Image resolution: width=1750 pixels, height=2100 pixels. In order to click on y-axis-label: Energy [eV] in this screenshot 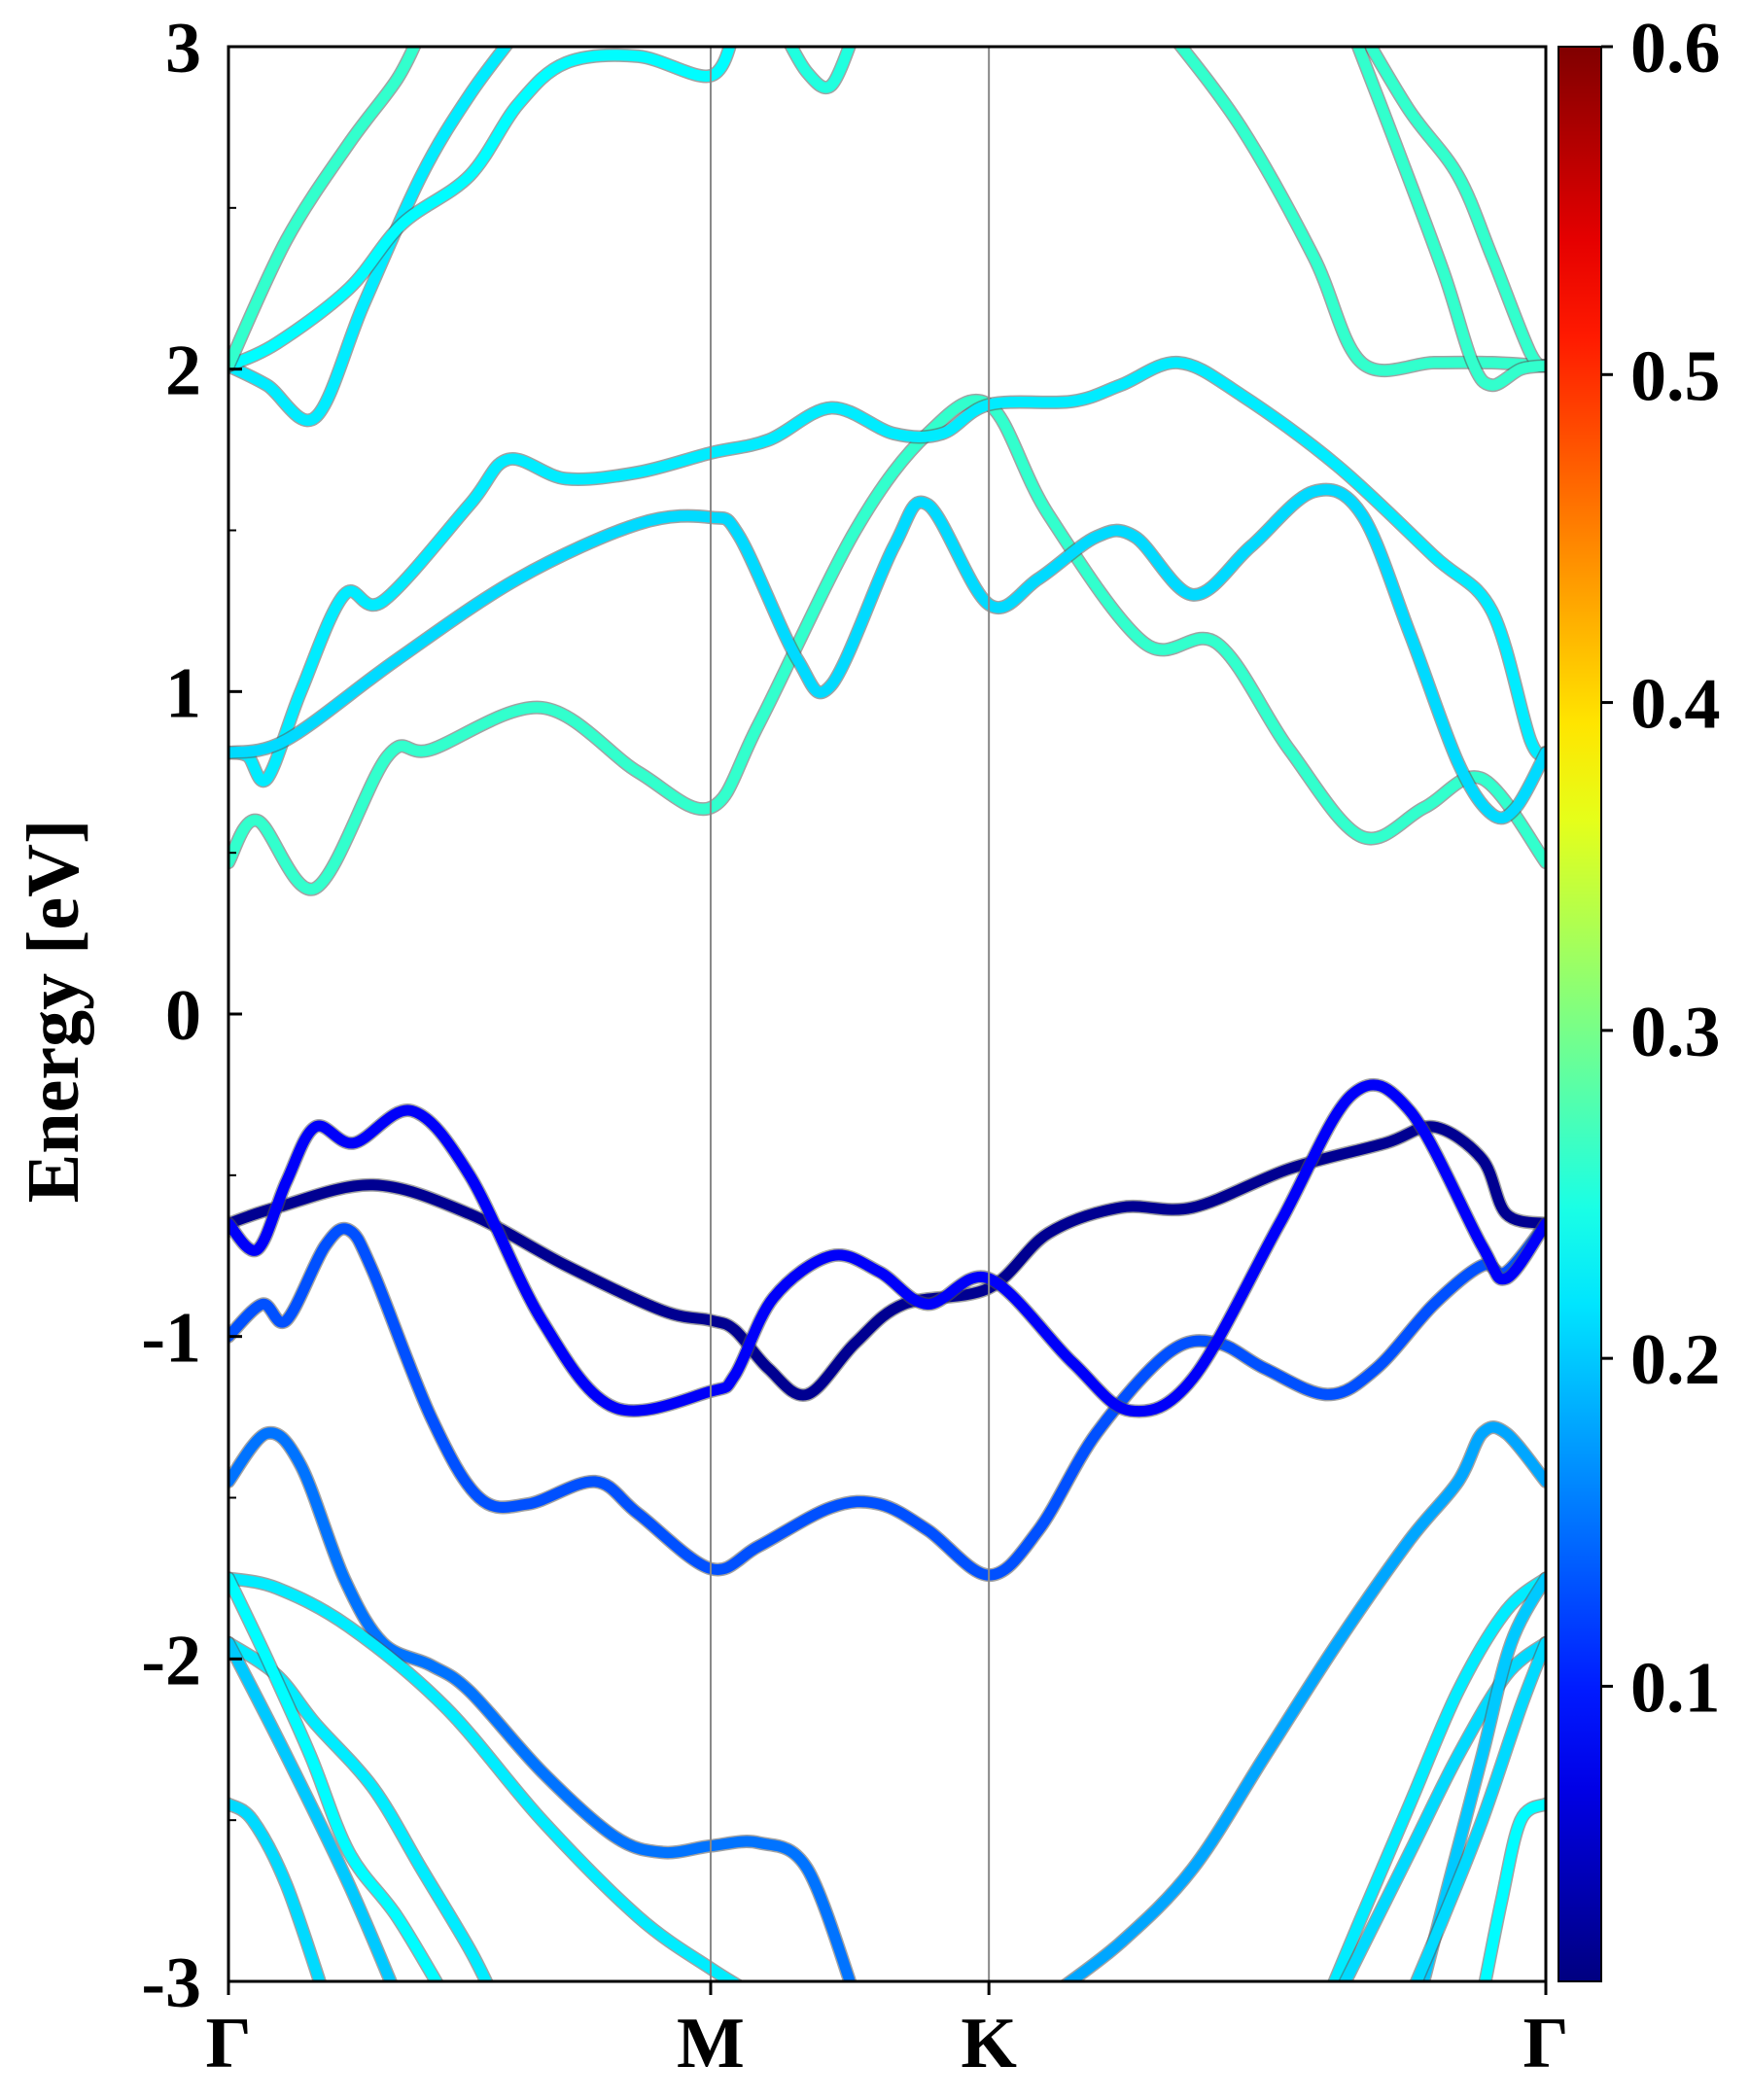, I will do `click(53, 1012)`.